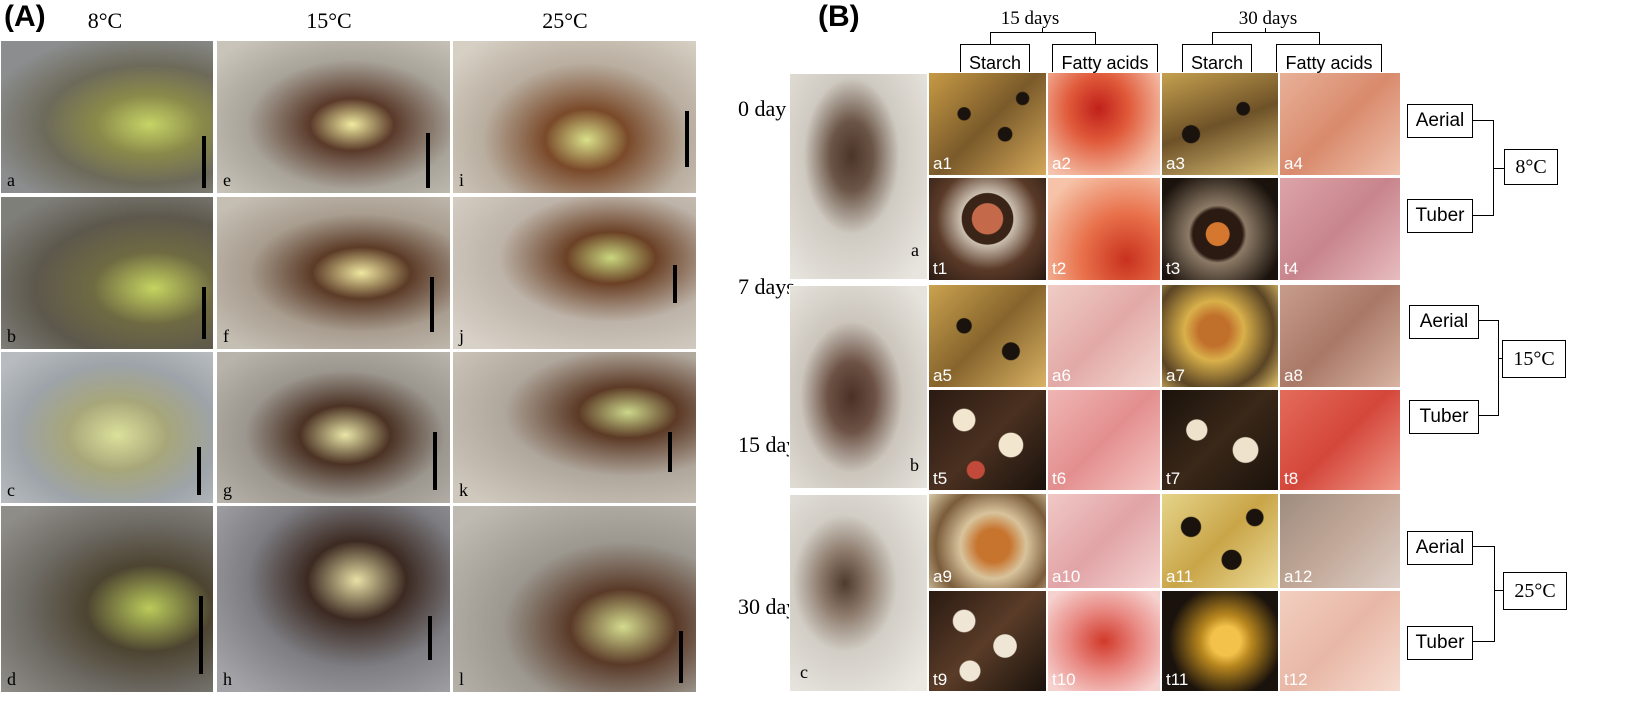  What do you see at coordinates (1061, 375) in the screenshot?
I see `micrograph-label: a6` at bounding box center [1061, 375].